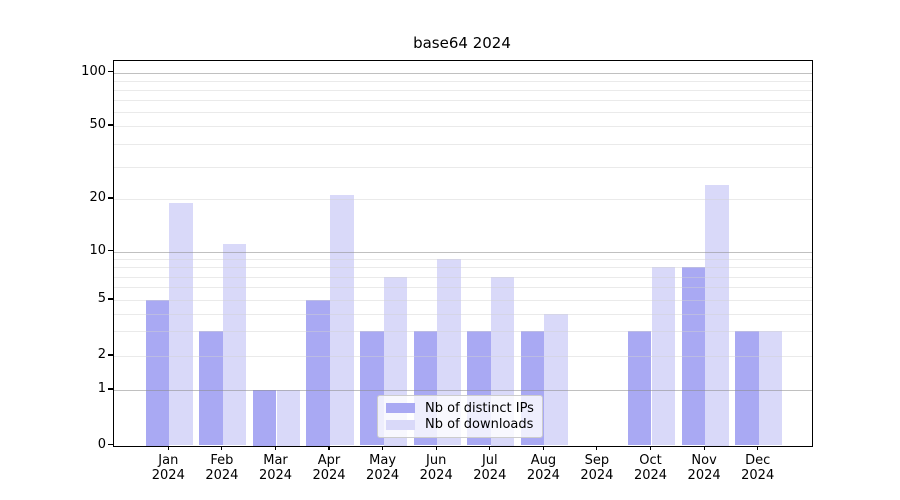 The image size is (900, 500). I want to click on y-tick-label: 20, so click(97, 197).